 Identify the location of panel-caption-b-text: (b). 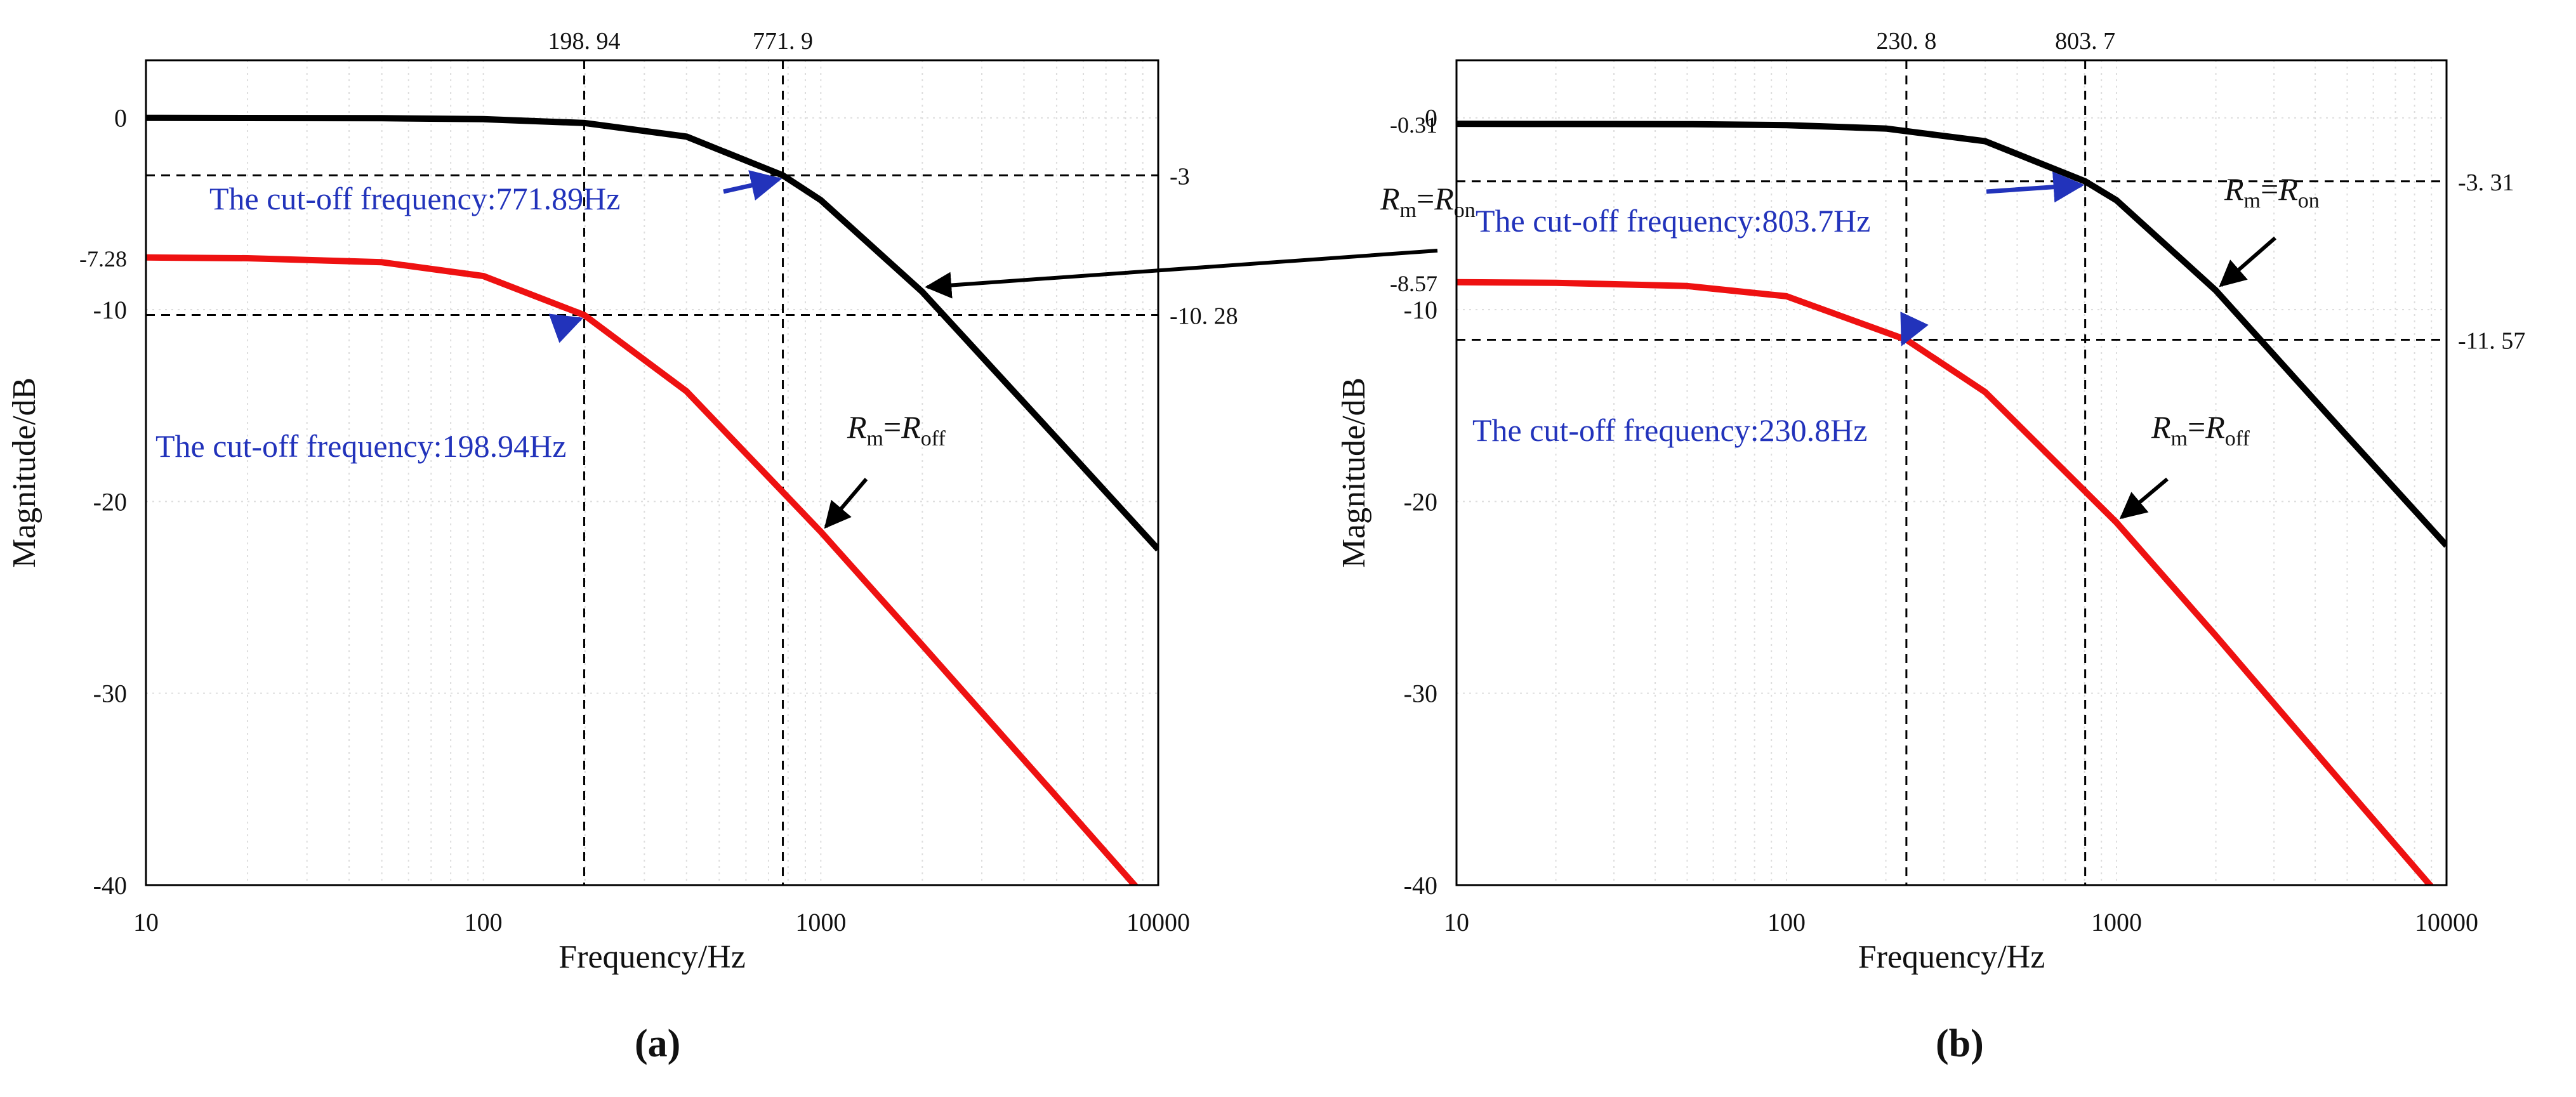
(1960, 1043).